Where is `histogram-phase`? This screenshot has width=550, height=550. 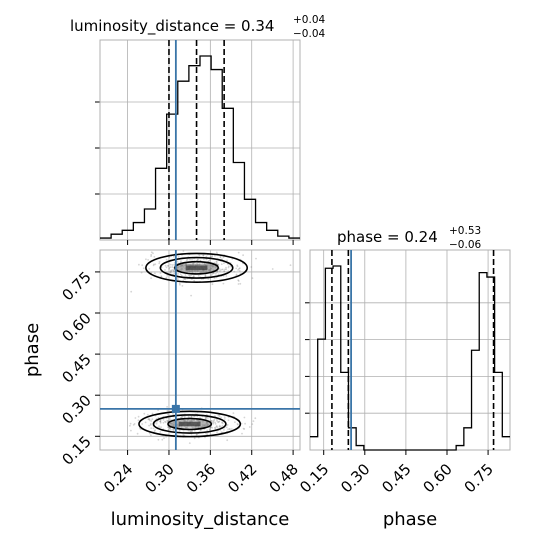
histogram-phase is located at coordinates (410, 358).